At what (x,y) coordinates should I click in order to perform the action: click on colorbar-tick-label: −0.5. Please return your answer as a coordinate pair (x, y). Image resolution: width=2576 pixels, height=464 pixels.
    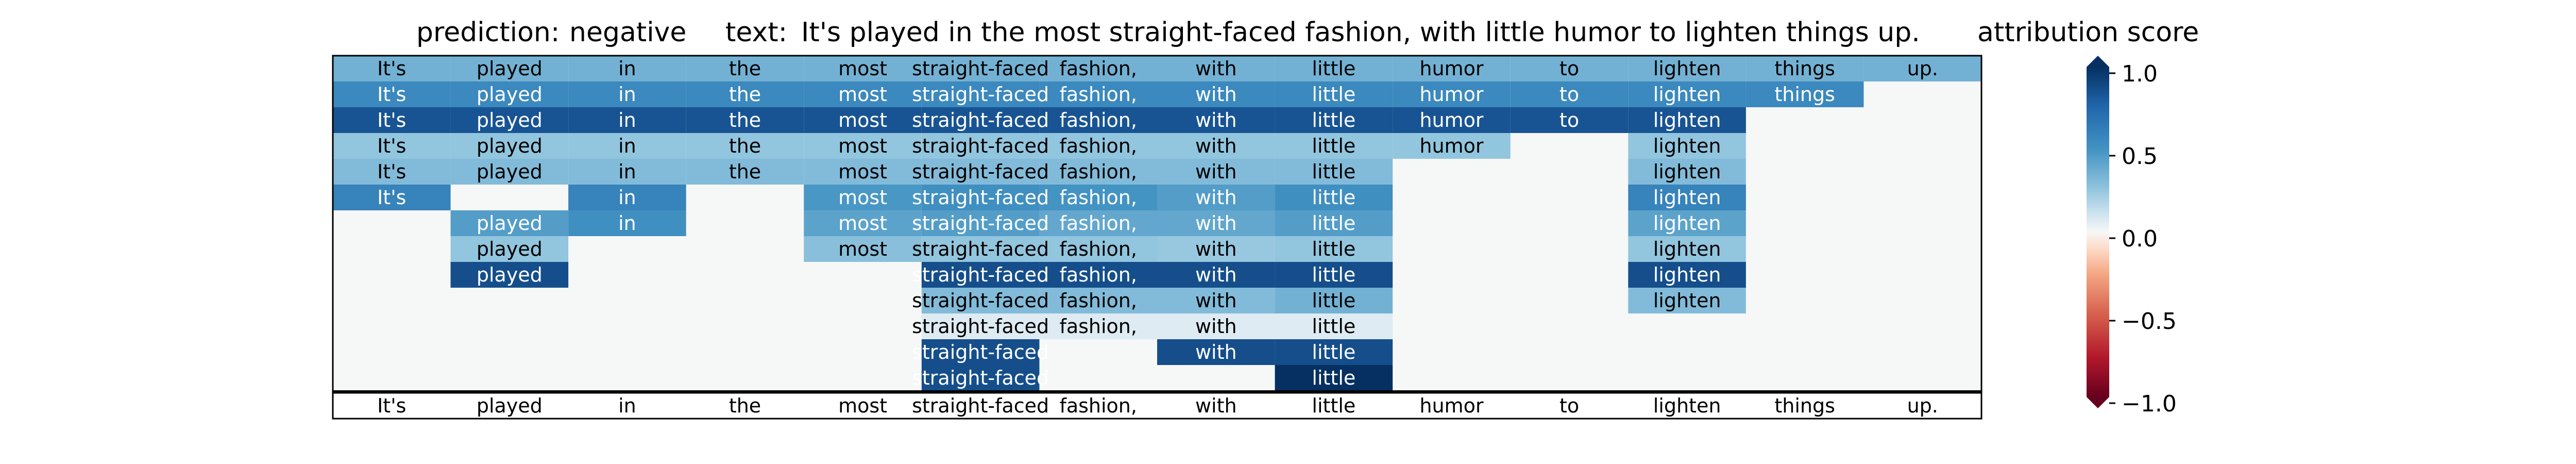
    Looking at the image, I should click on (2149, 321).